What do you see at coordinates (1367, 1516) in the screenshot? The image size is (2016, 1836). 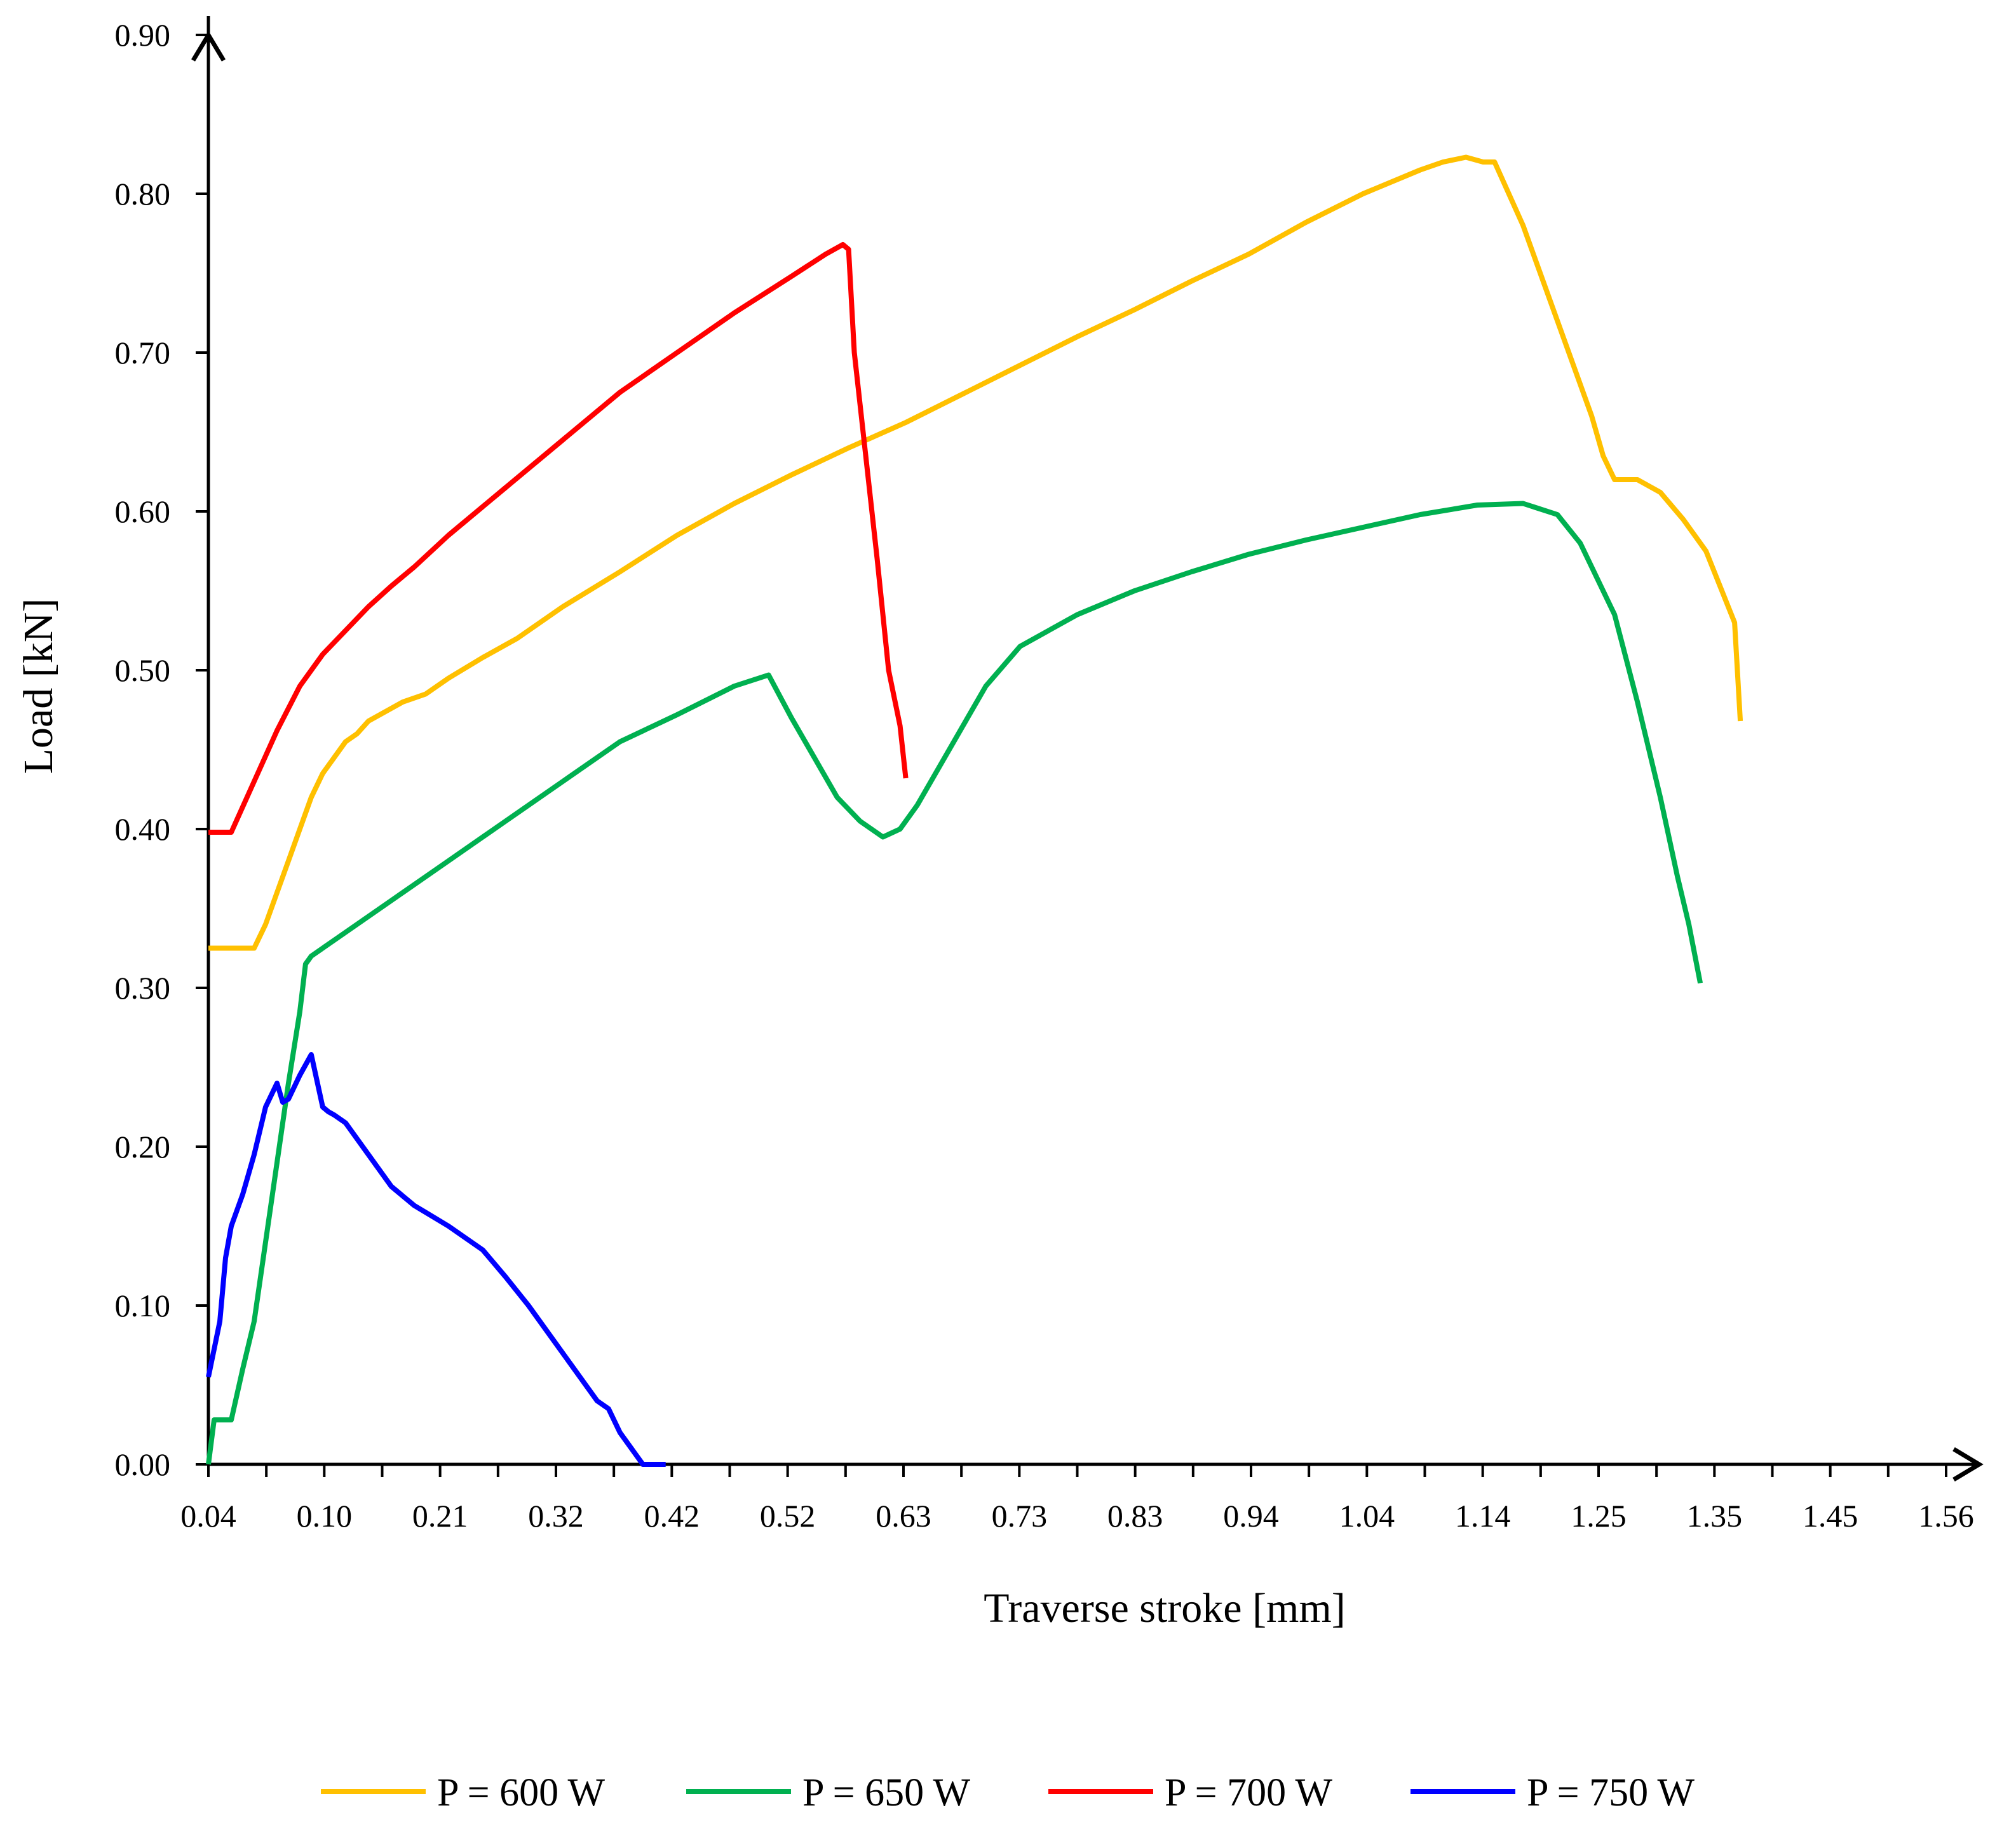 I see `x-tick-label: 1.04` at bounding box center [1367, 1516].